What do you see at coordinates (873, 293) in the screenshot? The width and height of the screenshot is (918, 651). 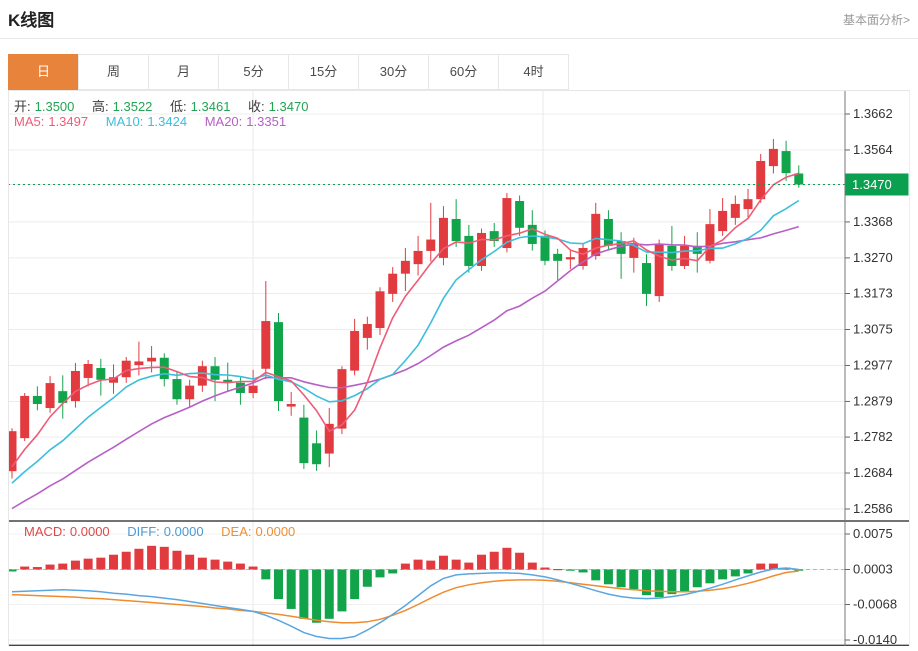 I see `price-axis-label: 1.3173` at bounding box center [873, 293].